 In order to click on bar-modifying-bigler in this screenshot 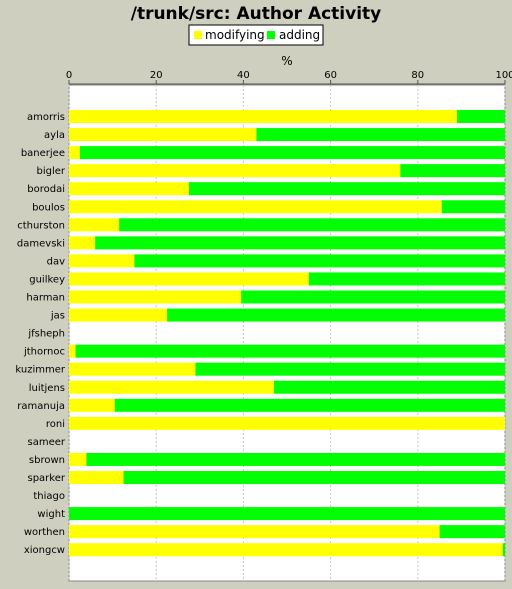, I will do `click(235, 171)`.